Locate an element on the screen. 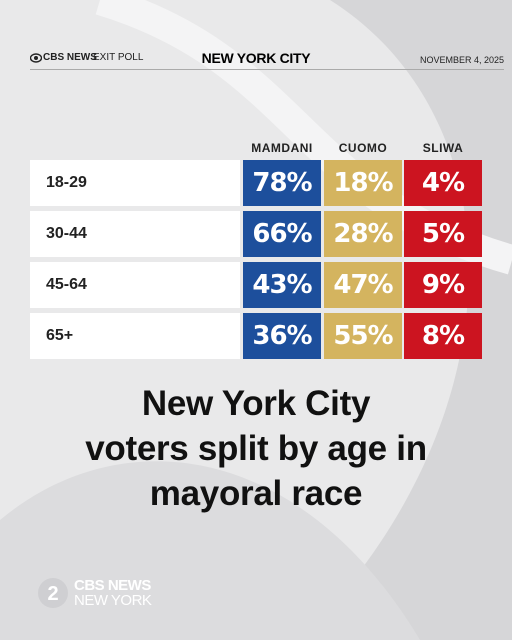  cell: 4% is located at coordinates (443, 183).